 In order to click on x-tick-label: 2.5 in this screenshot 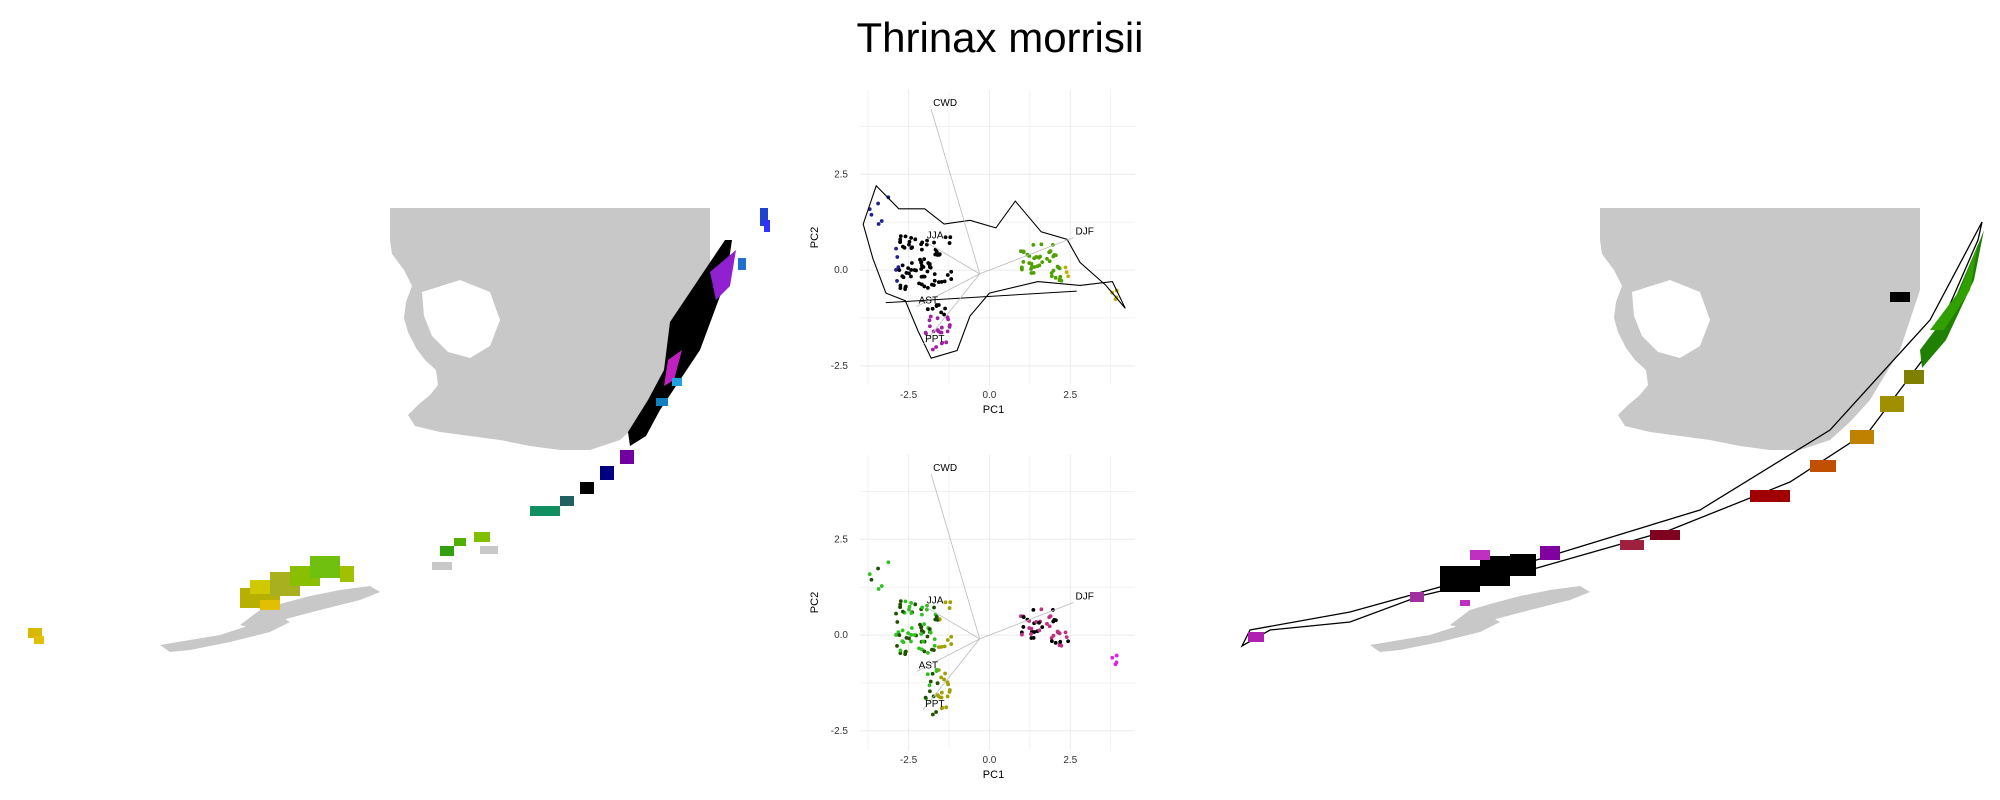, I will do `click(1070, 395)`.